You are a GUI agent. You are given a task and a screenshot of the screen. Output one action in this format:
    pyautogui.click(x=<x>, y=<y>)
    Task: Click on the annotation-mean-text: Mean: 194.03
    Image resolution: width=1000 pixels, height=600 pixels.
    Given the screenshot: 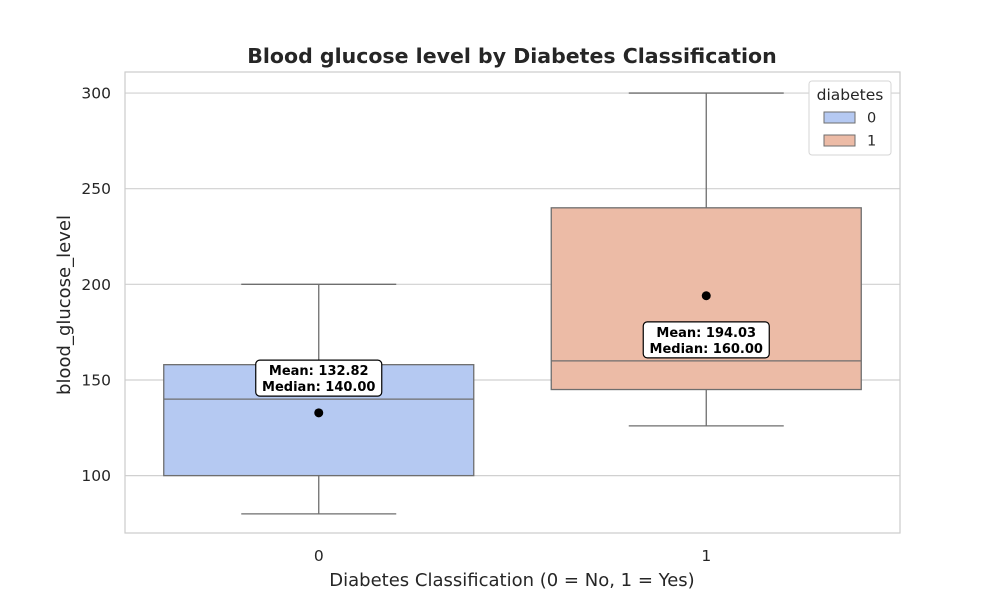 What is the action you would take?
    pyautogui.click(x=706, y=333)
    